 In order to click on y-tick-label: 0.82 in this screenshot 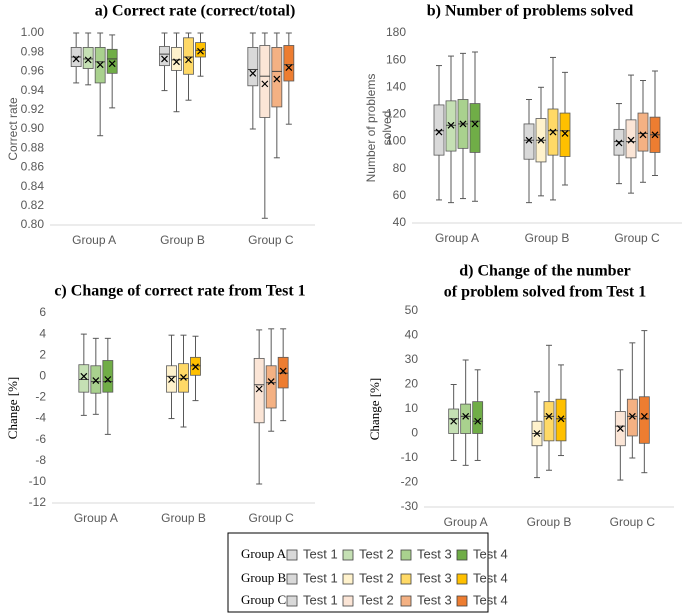, I will do `click(33, 205)`.